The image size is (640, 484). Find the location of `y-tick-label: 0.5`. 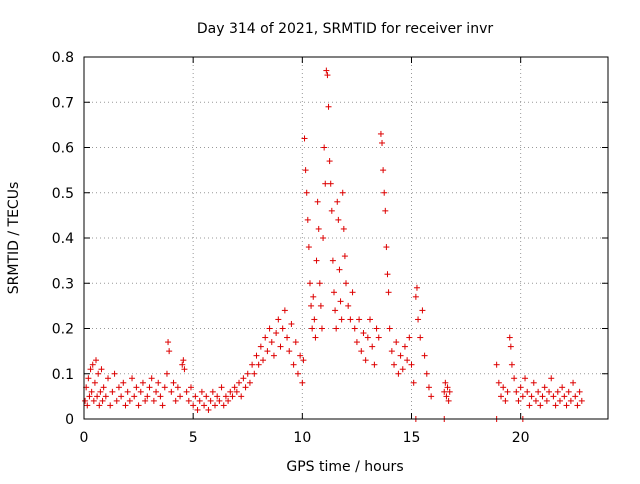

y-tick-label: 0.5 is located at coordinates (63, 194).